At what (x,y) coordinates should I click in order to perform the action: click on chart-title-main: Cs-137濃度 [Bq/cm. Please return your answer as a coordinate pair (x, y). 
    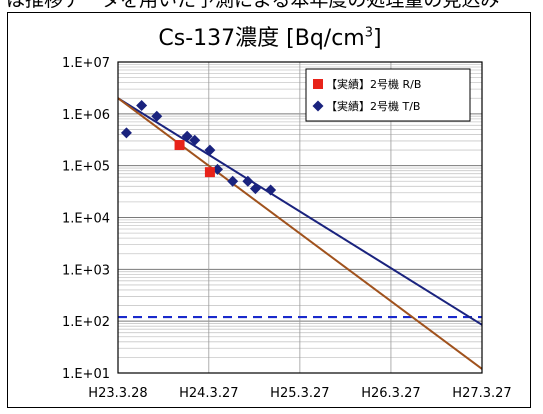
    Looking at the image, I should click on (261, 38).